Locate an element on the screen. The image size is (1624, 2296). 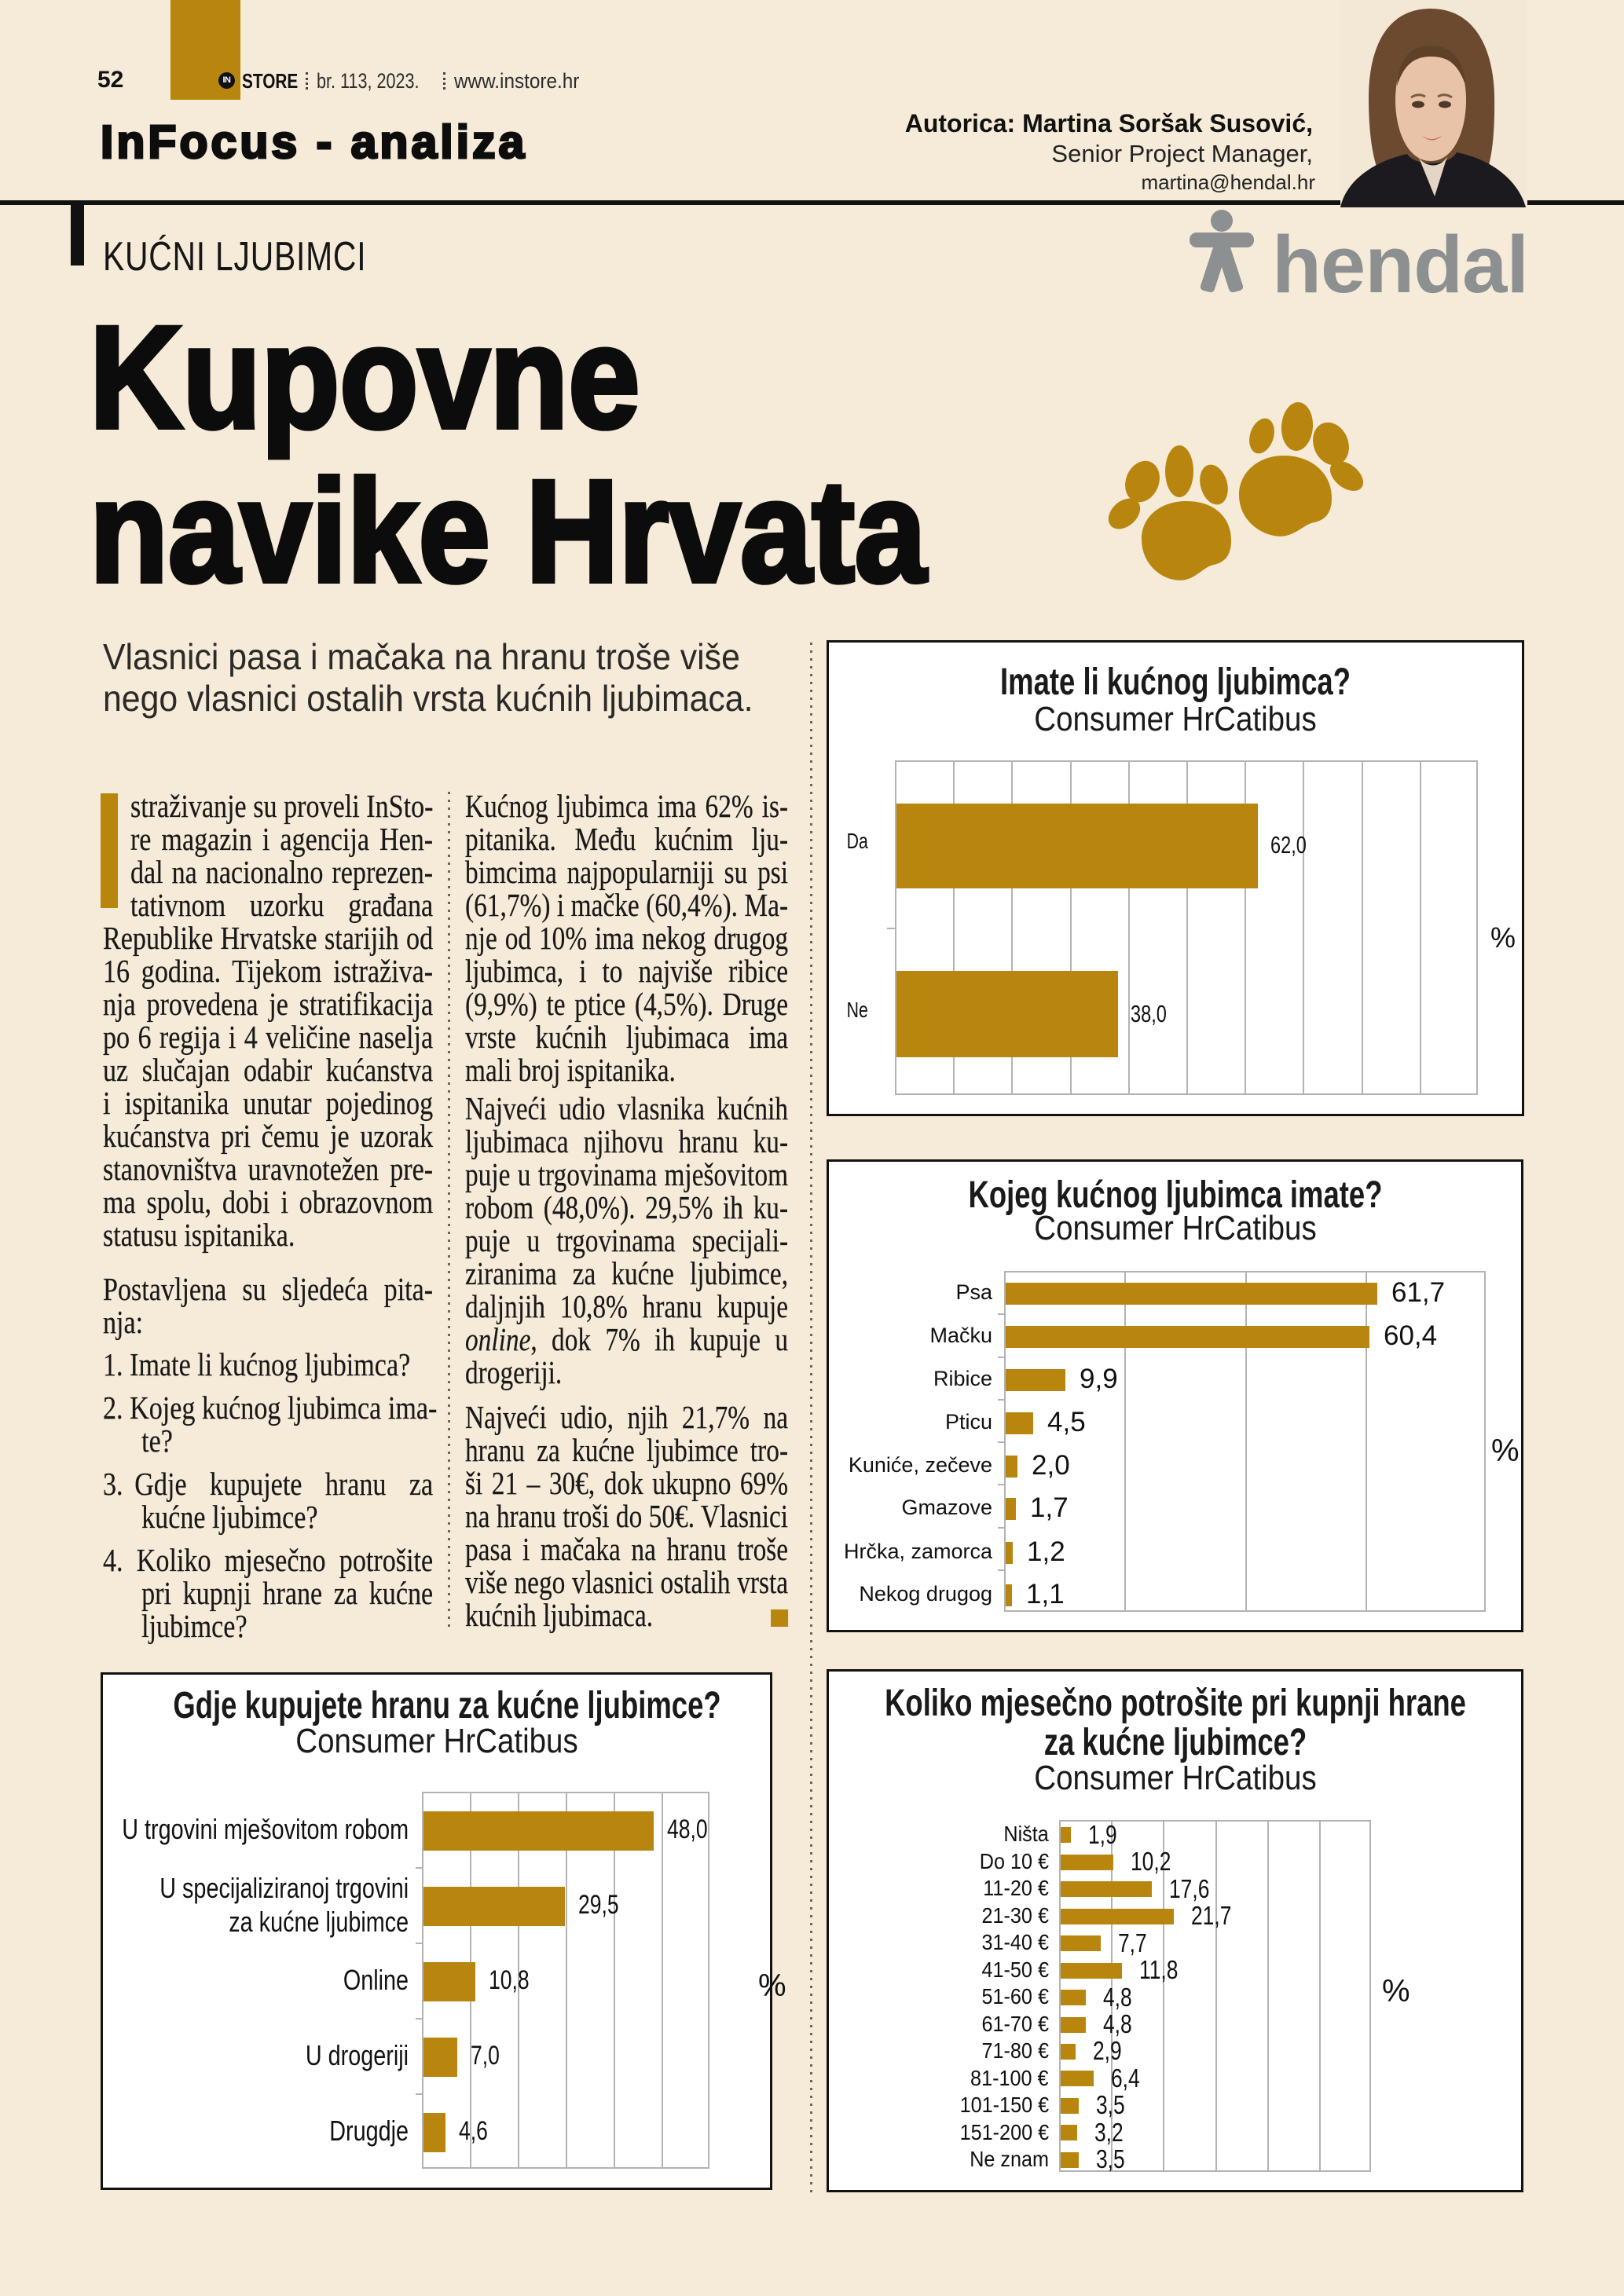
svg-text: hendal is located at coordinates (1400, 258).